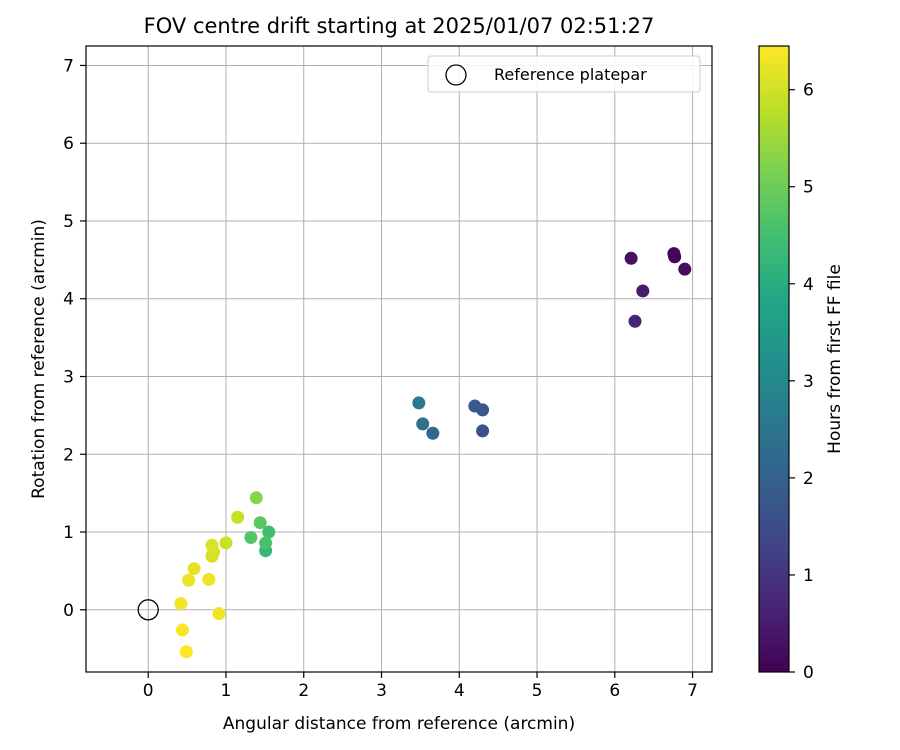 Image resolution: width=900 pixels, height=750 pixels. I want to click on colorbar-frame, so click(774, 359).